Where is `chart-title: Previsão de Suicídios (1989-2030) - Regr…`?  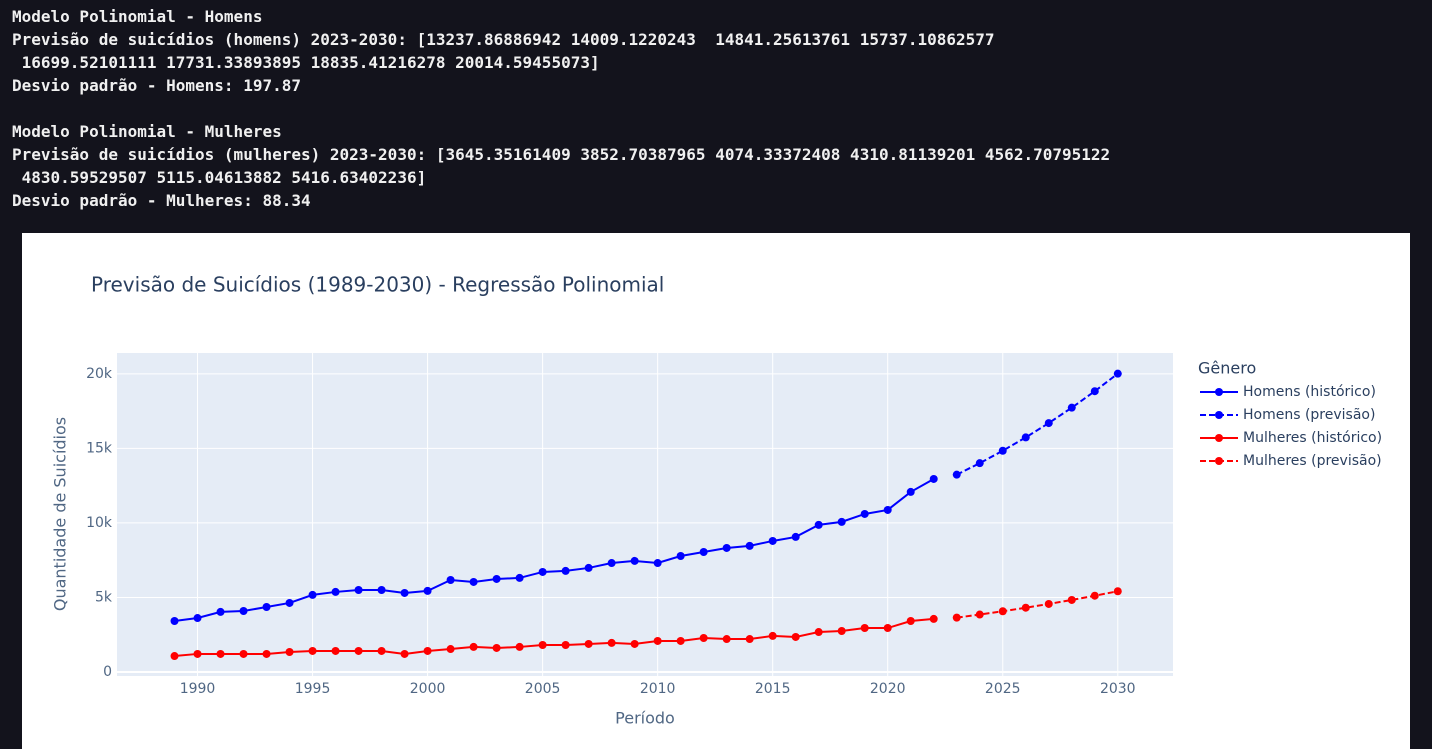
chart-title: Previsão de Suicídios (1989-2030) - Regr… is located at coordinates (377, 285).